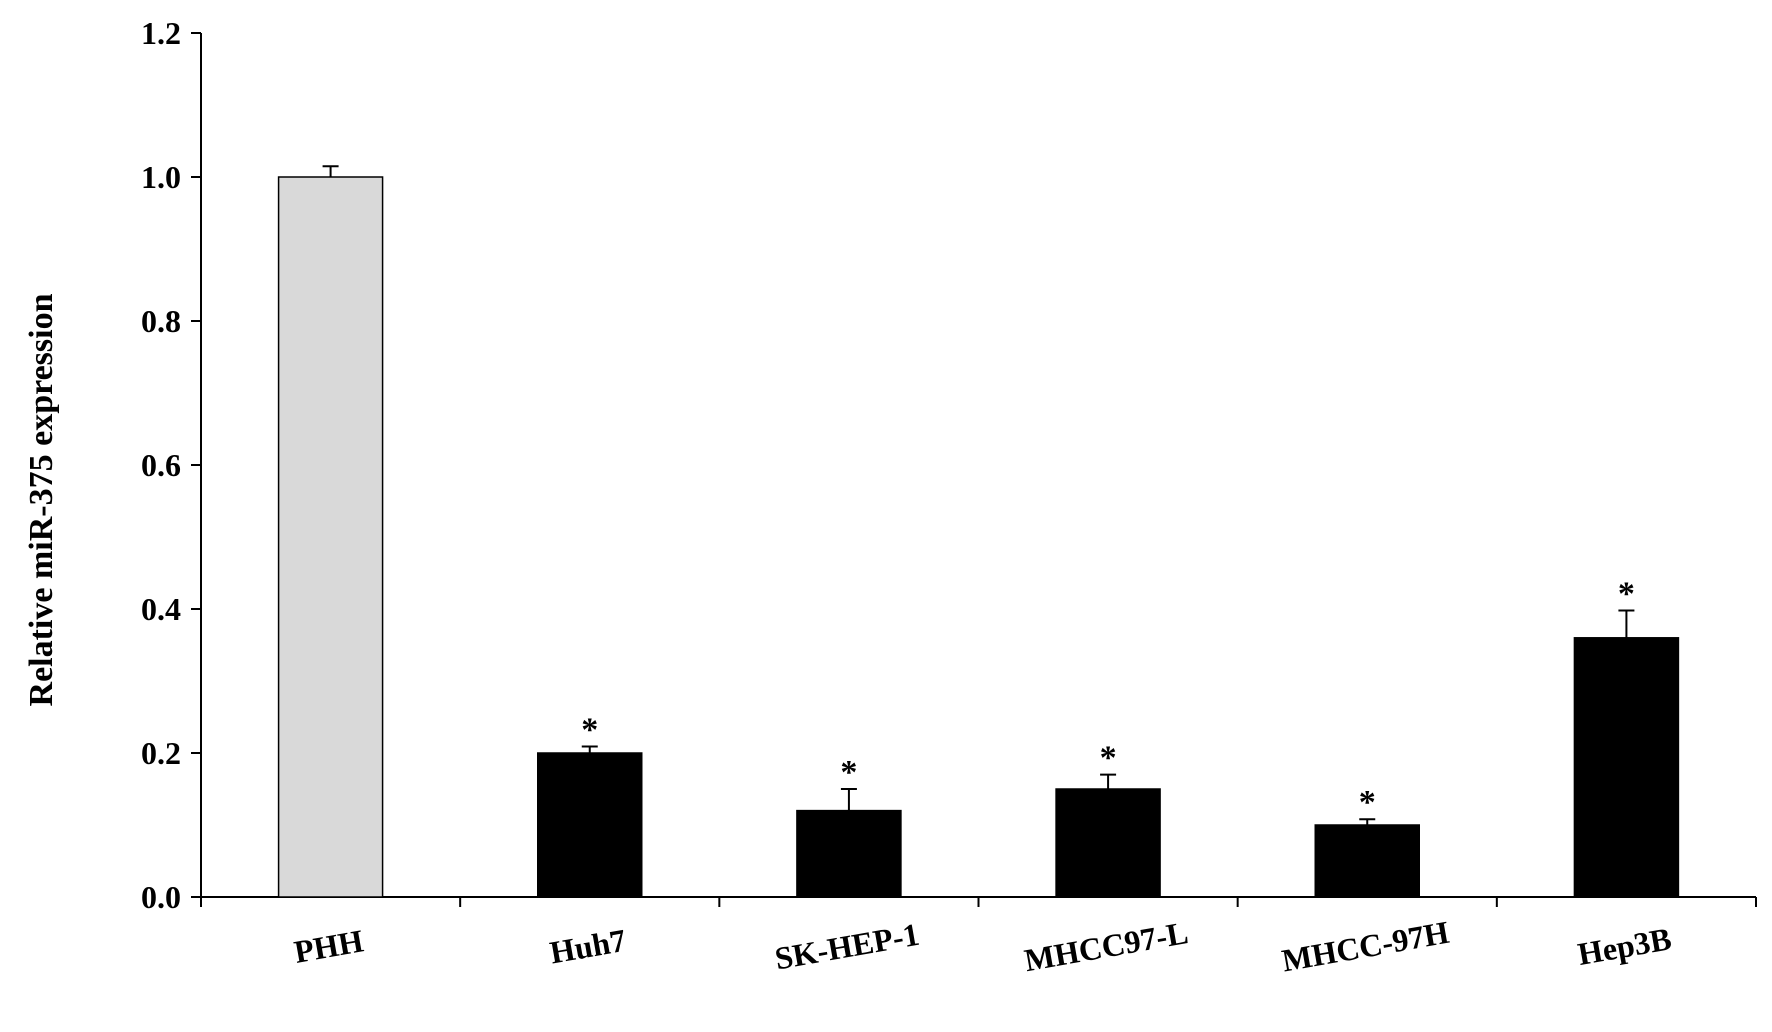  Describe the element at coordinates (588, 946) in the screenshot. I see `x-tick-label: Huh7` at that location.